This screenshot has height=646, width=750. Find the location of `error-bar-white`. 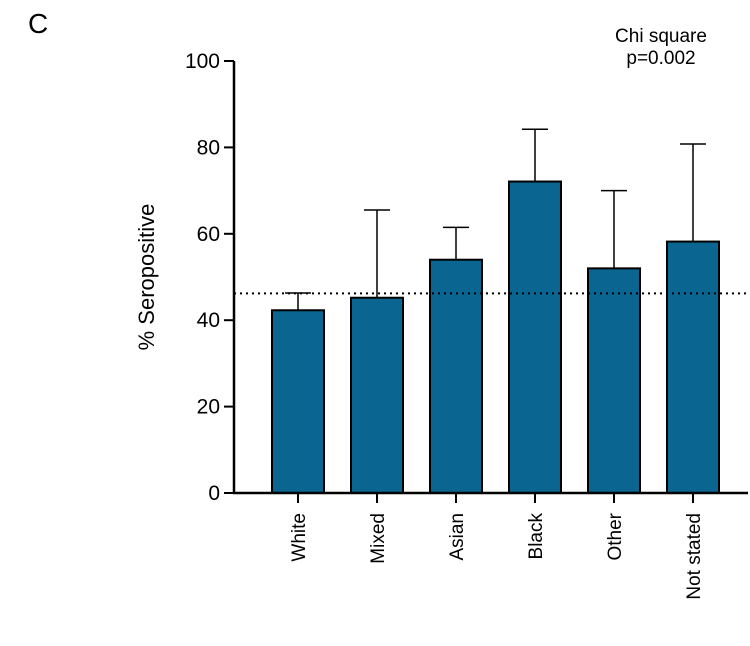

error-bar-white is located at coordinates (298, 301).